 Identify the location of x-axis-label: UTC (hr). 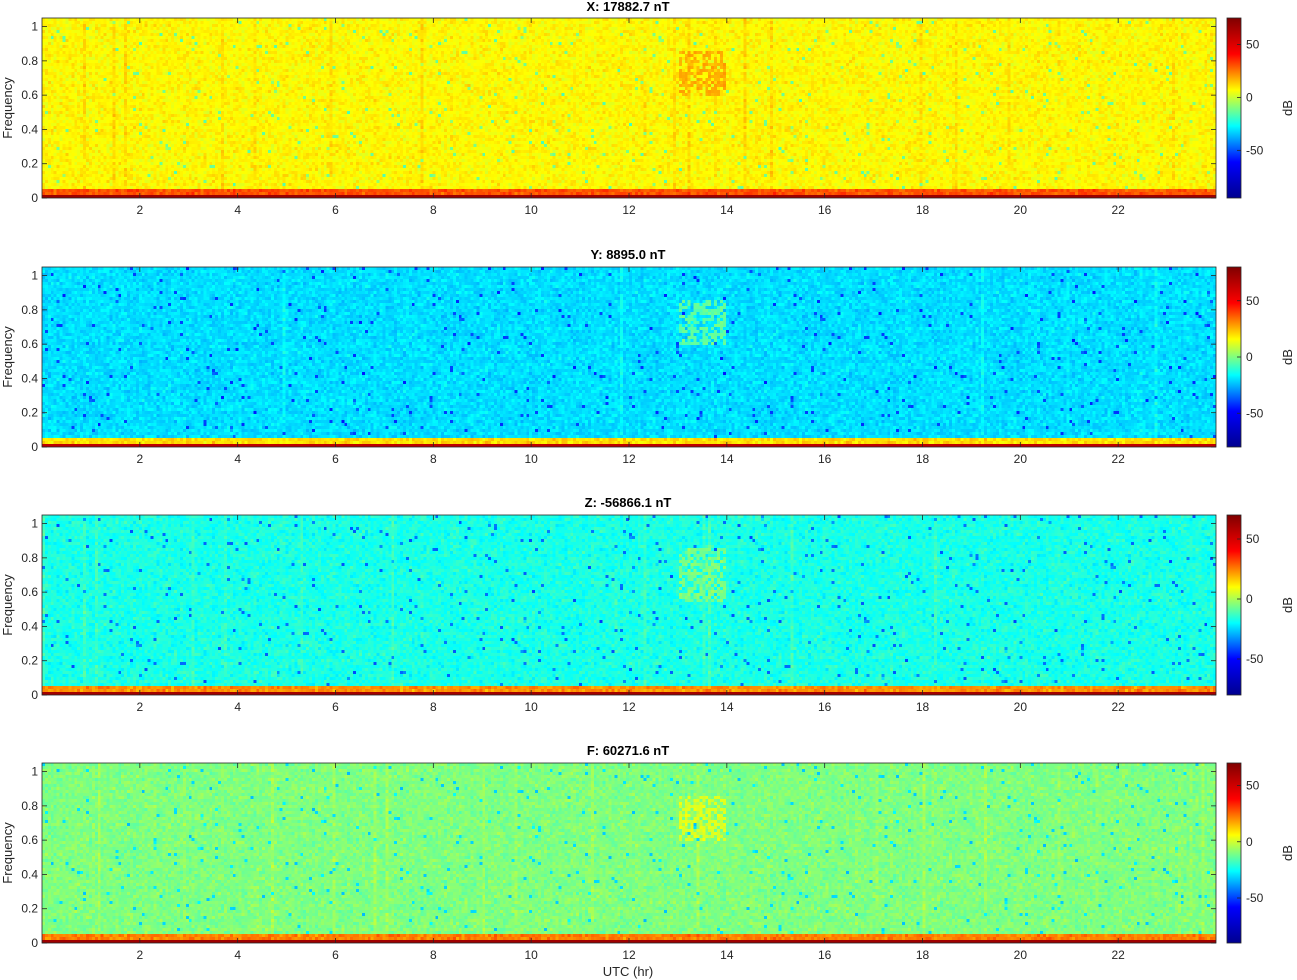
(628, 971).